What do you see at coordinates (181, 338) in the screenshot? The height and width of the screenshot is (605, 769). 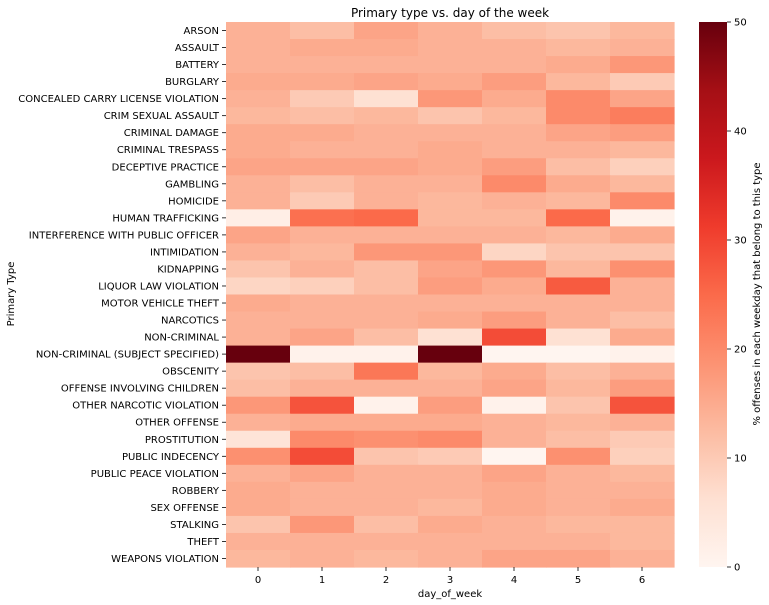 I see `y-tick-label: NON-CRIMINAL` at bounding box center [181, 338].